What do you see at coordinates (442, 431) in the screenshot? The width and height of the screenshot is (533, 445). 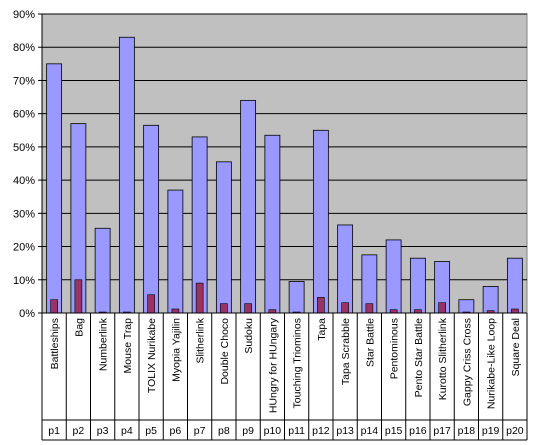 I see `page-label: p17` at bounding box center [442, 431].